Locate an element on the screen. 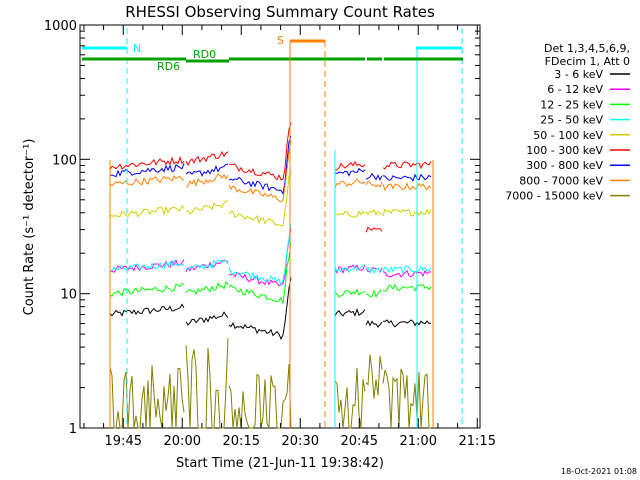 Image resolution: width=640 pixels, height=480 pixels. legend-label: 300 - 800 keV is located at coordinates (564, 165).